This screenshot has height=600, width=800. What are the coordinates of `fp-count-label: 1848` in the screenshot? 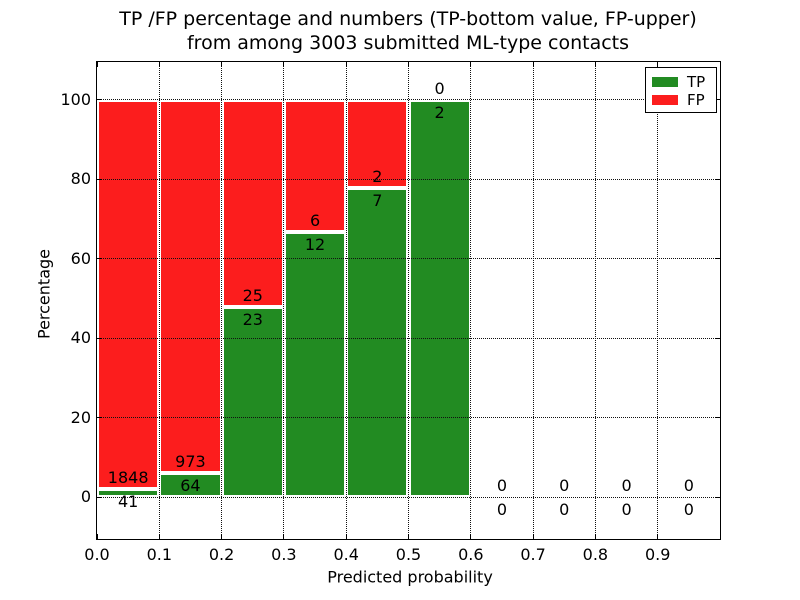 It's located at (128, 477).